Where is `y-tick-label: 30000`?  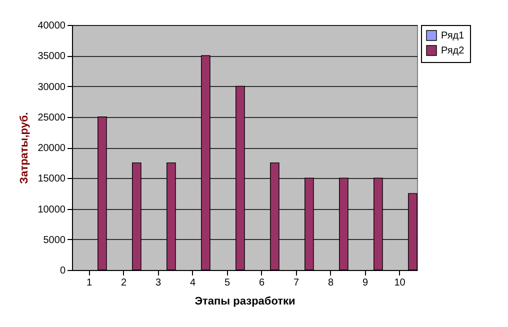 y-tick-label: 30000 is located at coordinates (52, 87).